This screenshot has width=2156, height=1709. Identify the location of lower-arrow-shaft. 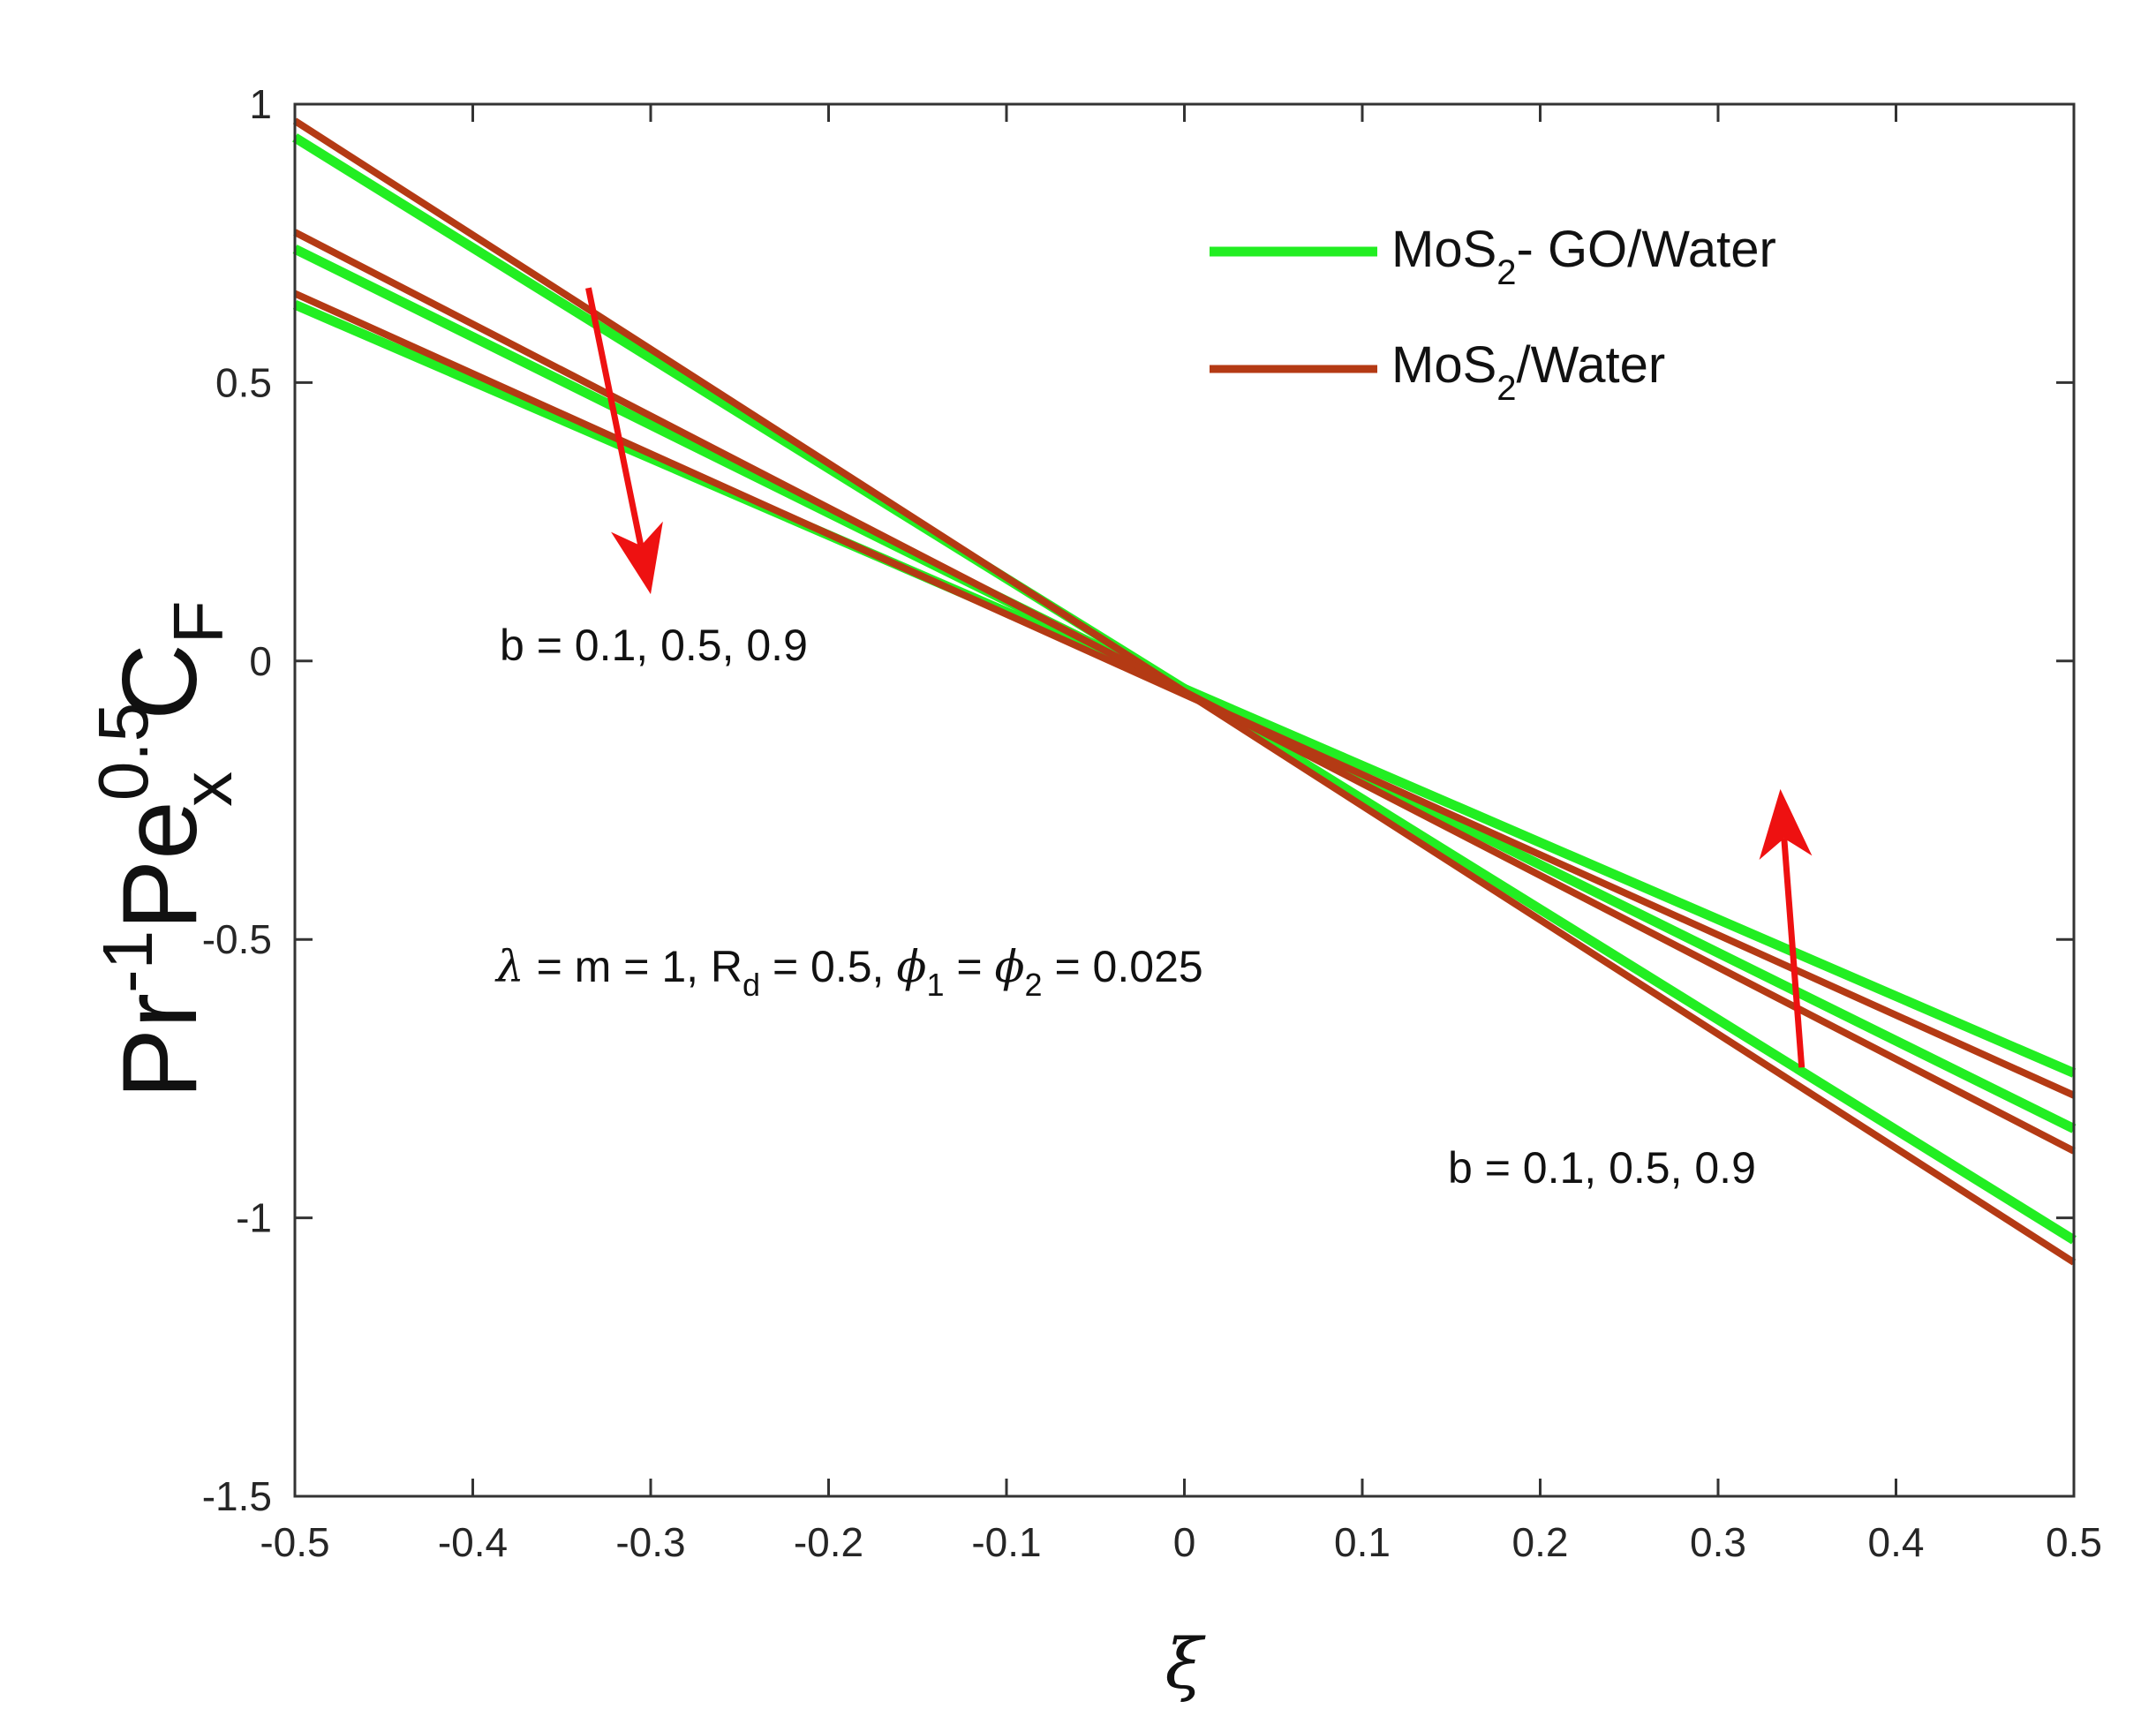
(1793, 953).